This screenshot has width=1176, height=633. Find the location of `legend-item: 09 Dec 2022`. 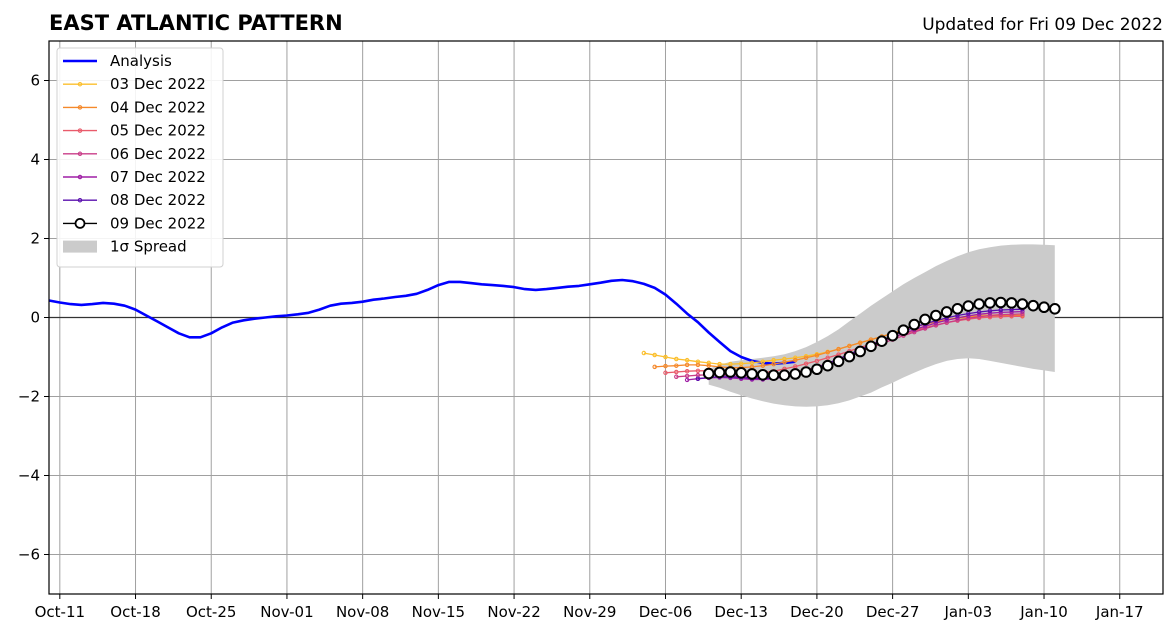

legend-item: 09 Dec 2022 is located at coordinates (134, 223).